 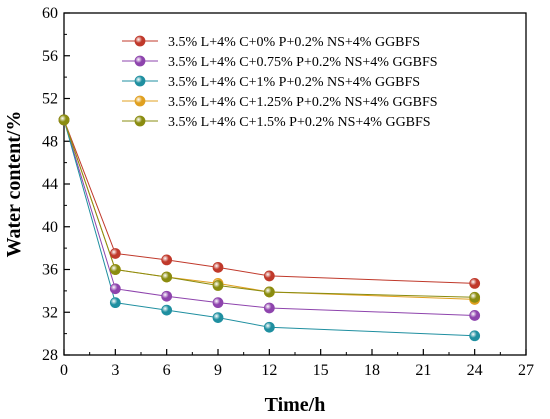 What do you see at coordinates (50, 355) in the screenshot?
I see `y-tick-label: 28` at bounding box center [50, 355].